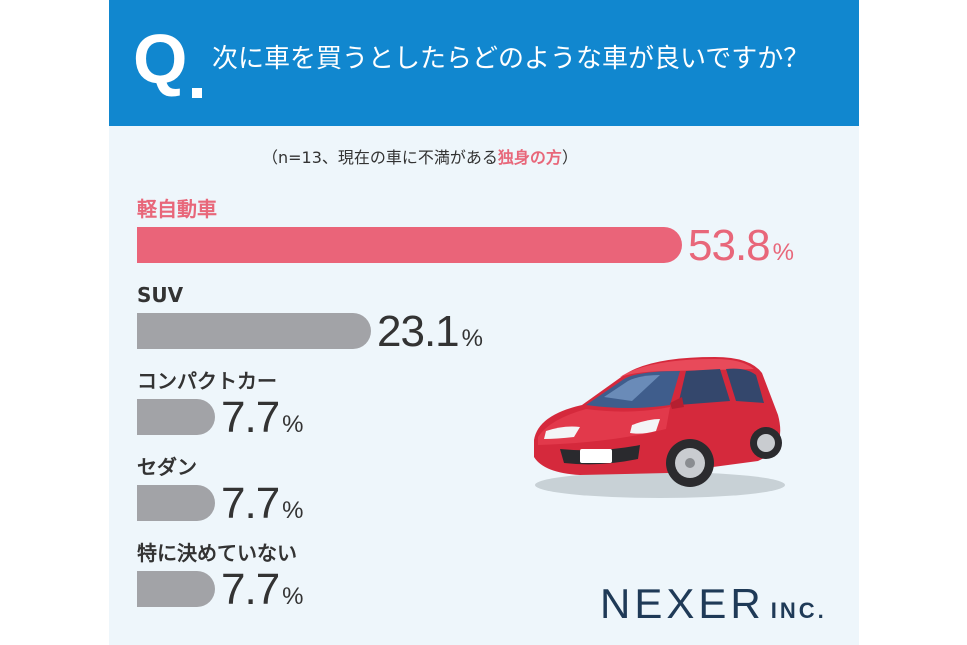 This screenshot has width=967, height=645. I want to click on value-number: 23.1, so click(418, 331).